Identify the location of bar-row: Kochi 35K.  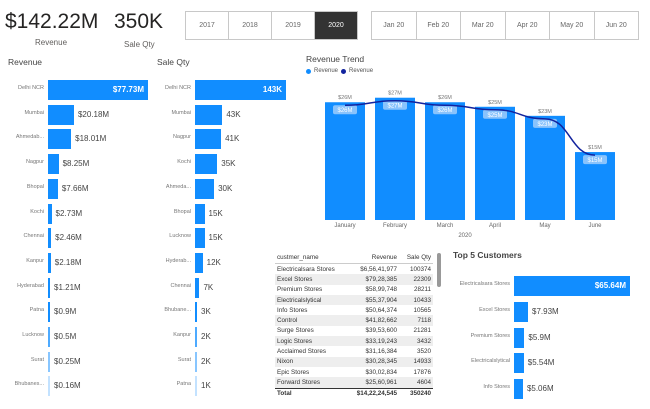
(231, 164).